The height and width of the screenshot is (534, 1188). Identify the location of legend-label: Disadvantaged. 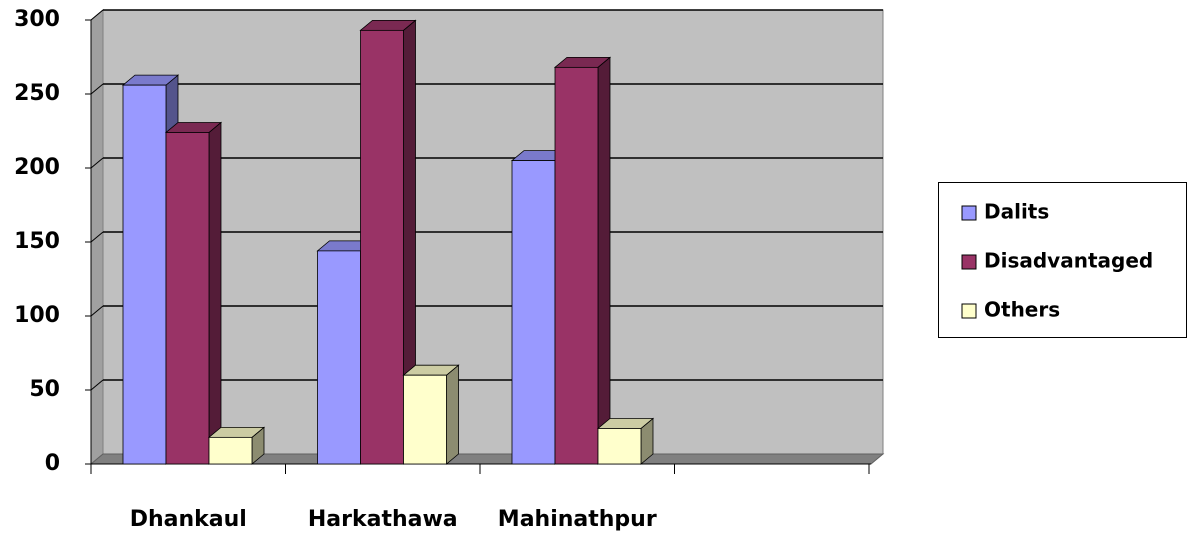
(1068, 261).